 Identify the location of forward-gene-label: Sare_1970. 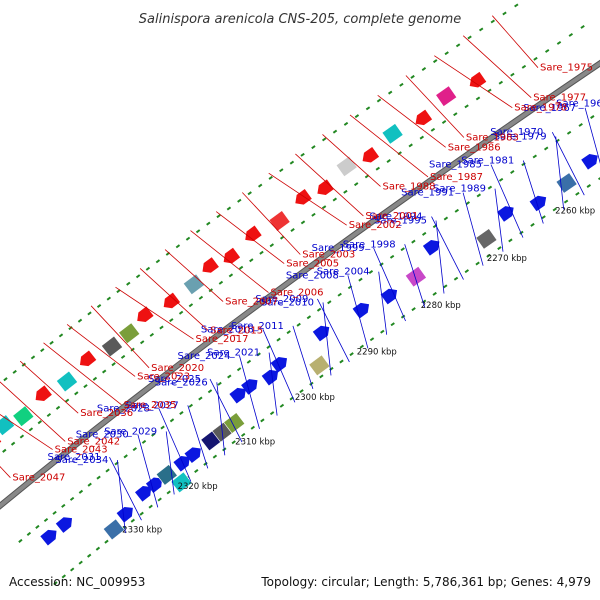
(516, 132).